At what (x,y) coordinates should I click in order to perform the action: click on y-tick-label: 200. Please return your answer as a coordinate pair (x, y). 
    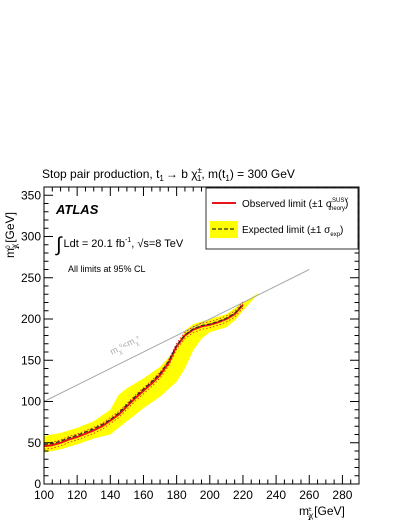
    Looking at the image, I should click on (31, 319).